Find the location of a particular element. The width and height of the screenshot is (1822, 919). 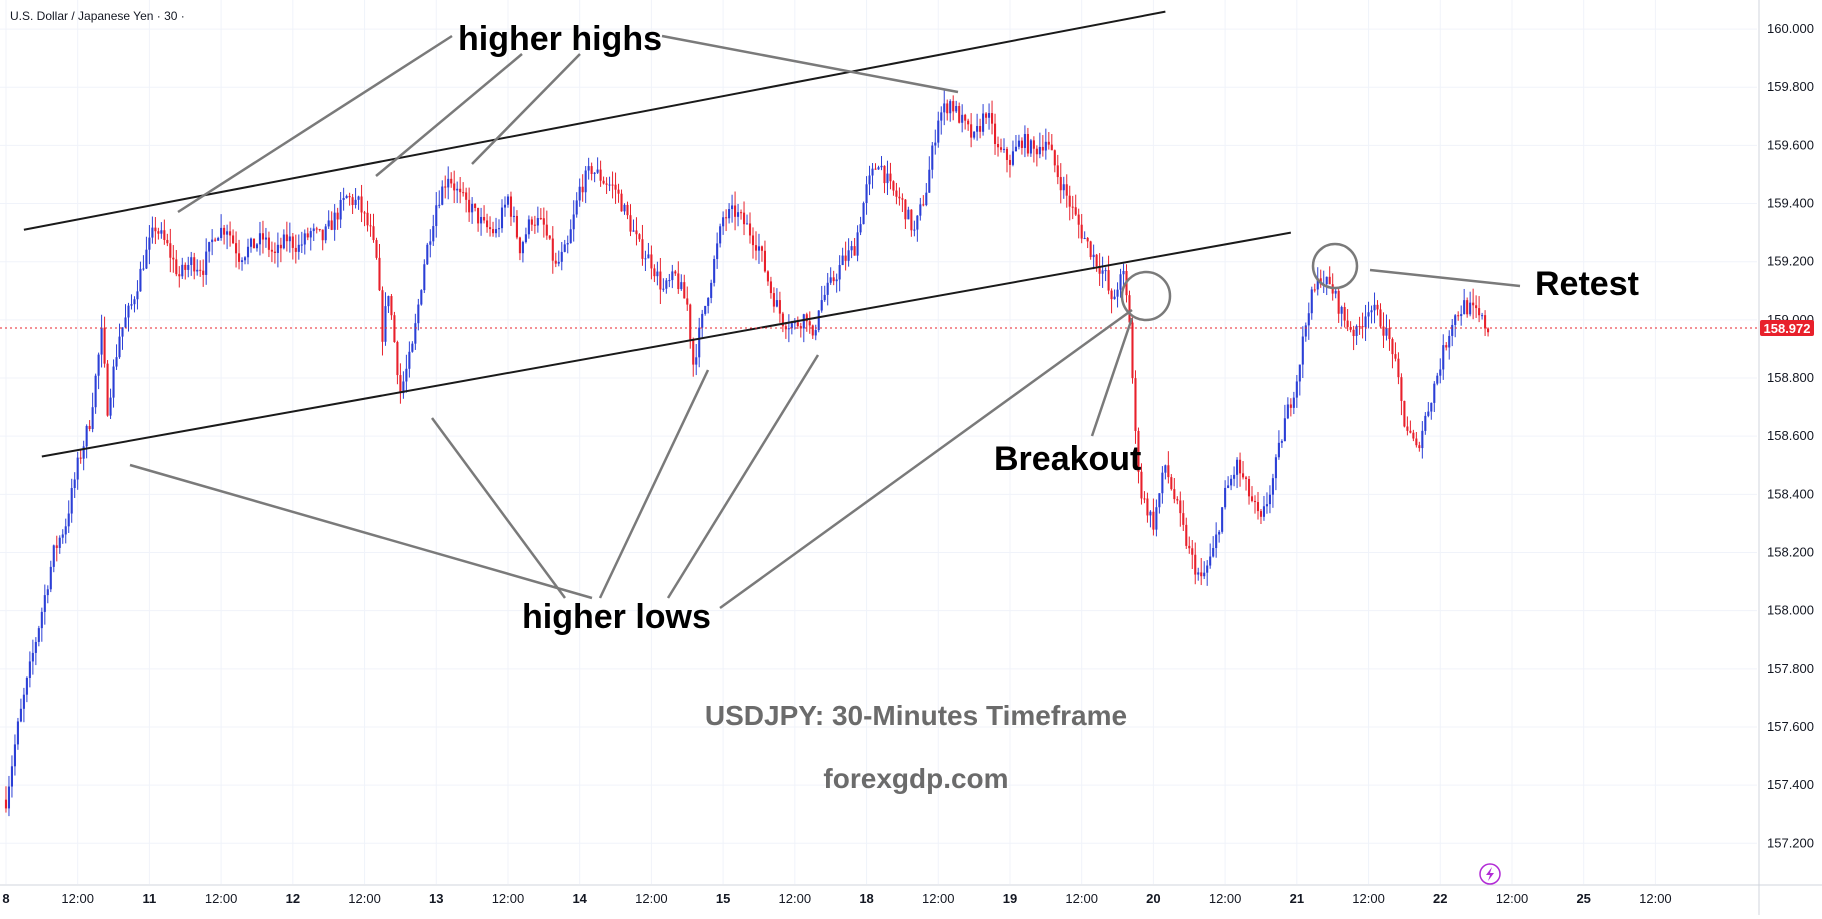

retest-circle is located at coordinates (1335, 266).